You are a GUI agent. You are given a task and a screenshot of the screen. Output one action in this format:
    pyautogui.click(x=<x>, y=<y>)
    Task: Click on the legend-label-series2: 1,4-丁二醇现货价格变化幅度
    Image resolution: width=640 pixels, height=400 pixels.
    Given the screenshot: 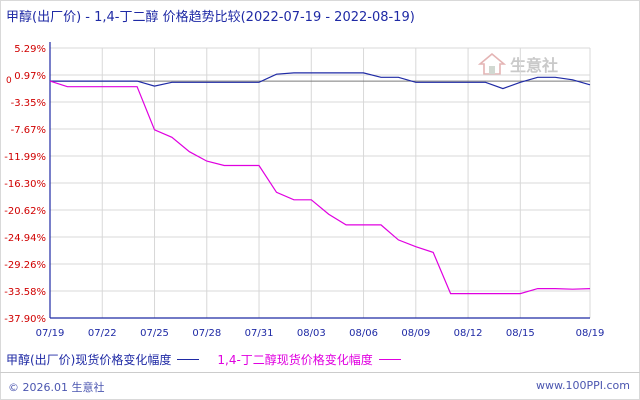 What is the action you would take?
    pyautogui.click(x=295, y=360)
    